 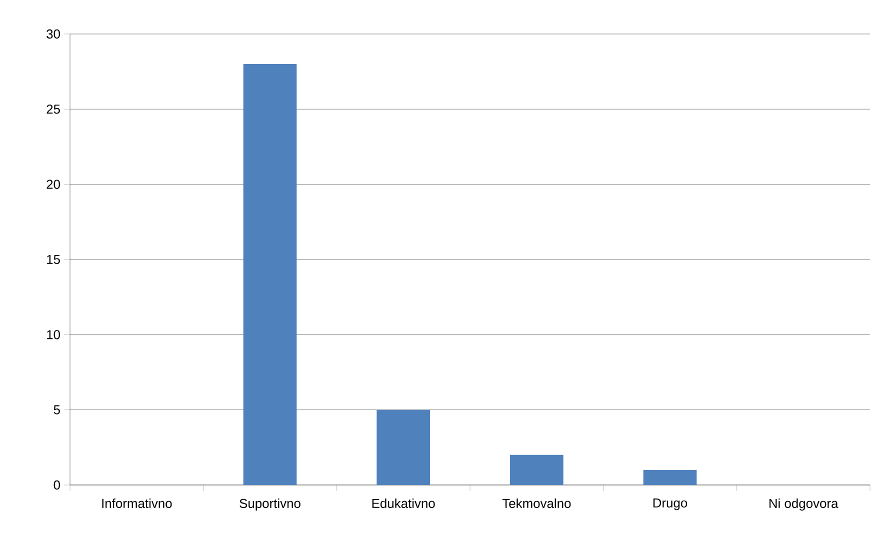 What do you see at coordinates (57, 485) in the screenshot?
I see `y-tick-label: 0` at bounding box center [57, 485].